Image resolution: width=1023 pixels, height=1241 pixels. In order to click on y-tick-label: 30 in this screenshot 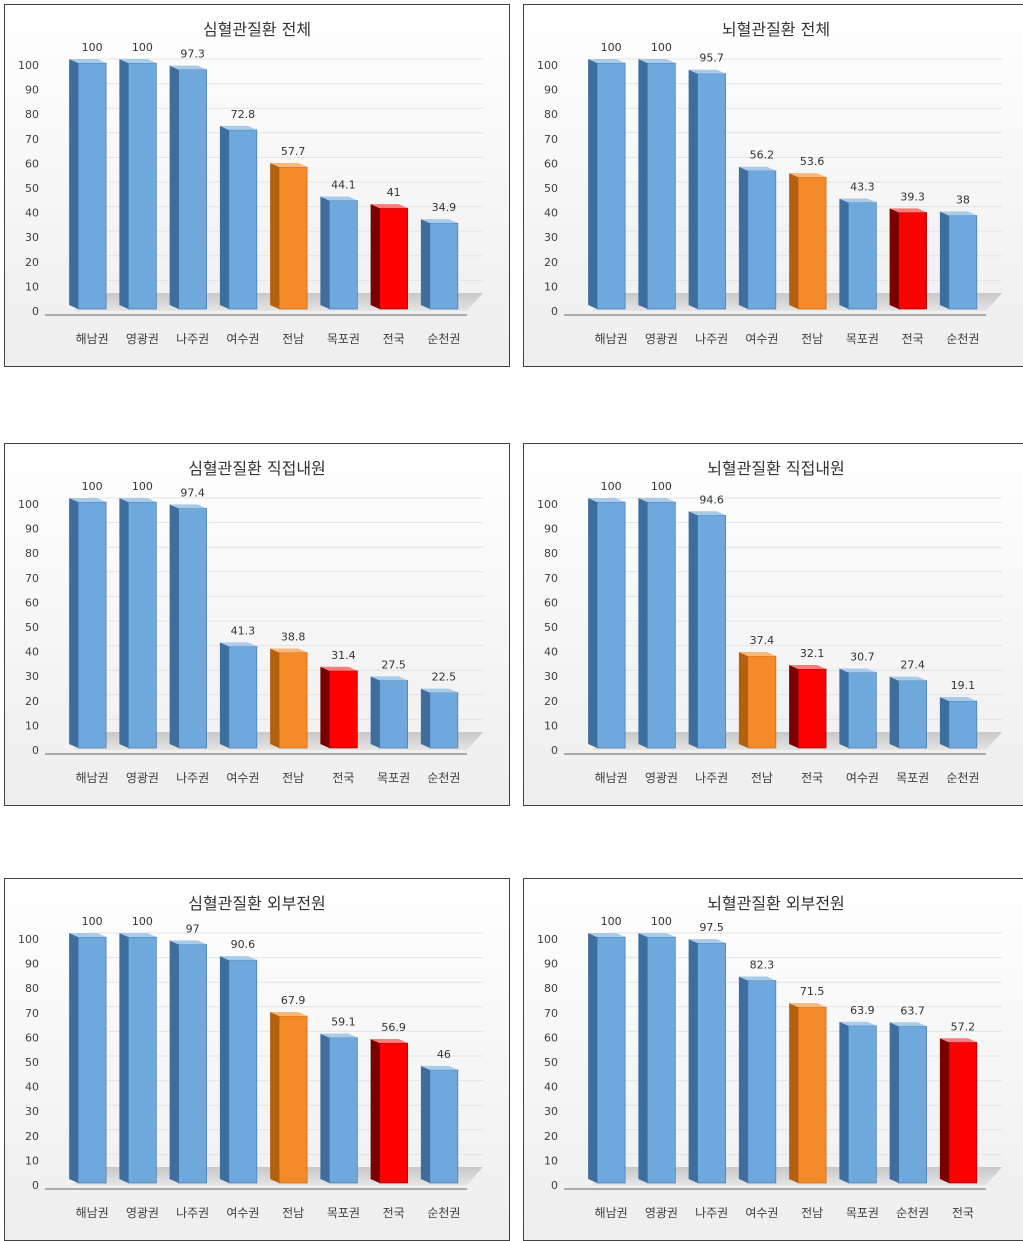, I will do `click(551, 1111)`.